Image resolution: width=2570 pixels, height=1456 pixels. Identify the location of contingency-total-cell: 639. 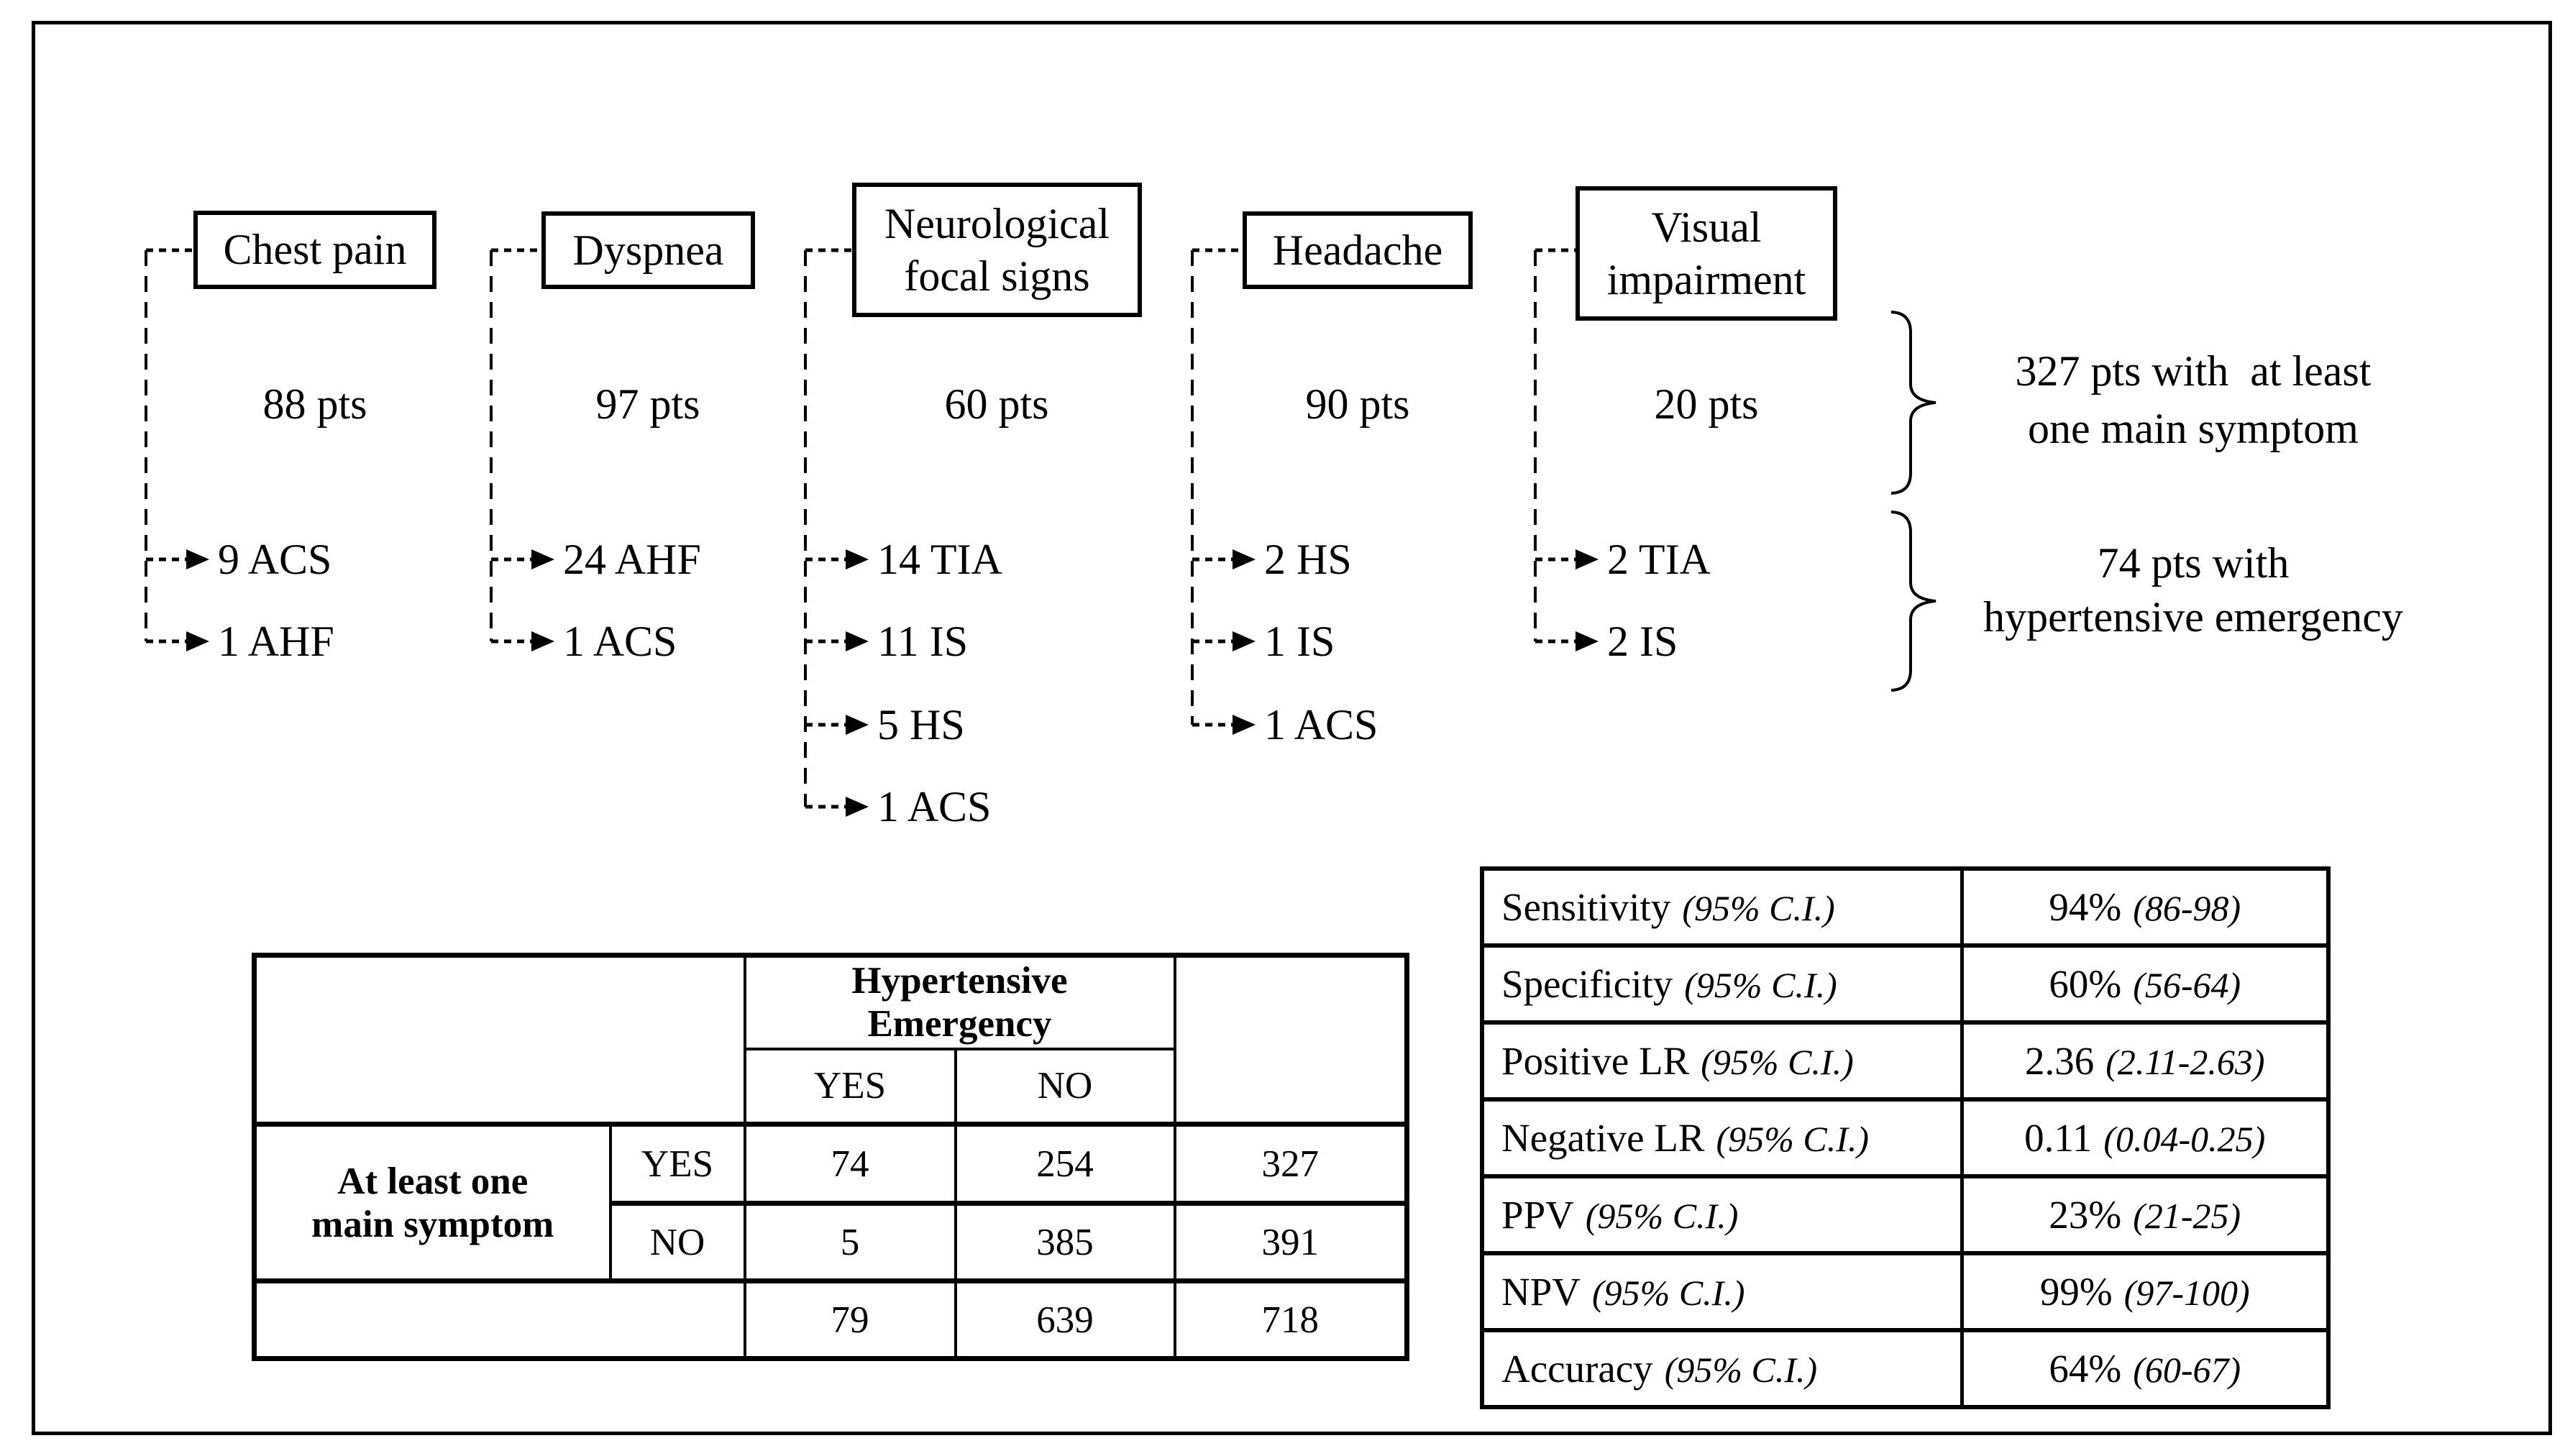
(1065, 1320).